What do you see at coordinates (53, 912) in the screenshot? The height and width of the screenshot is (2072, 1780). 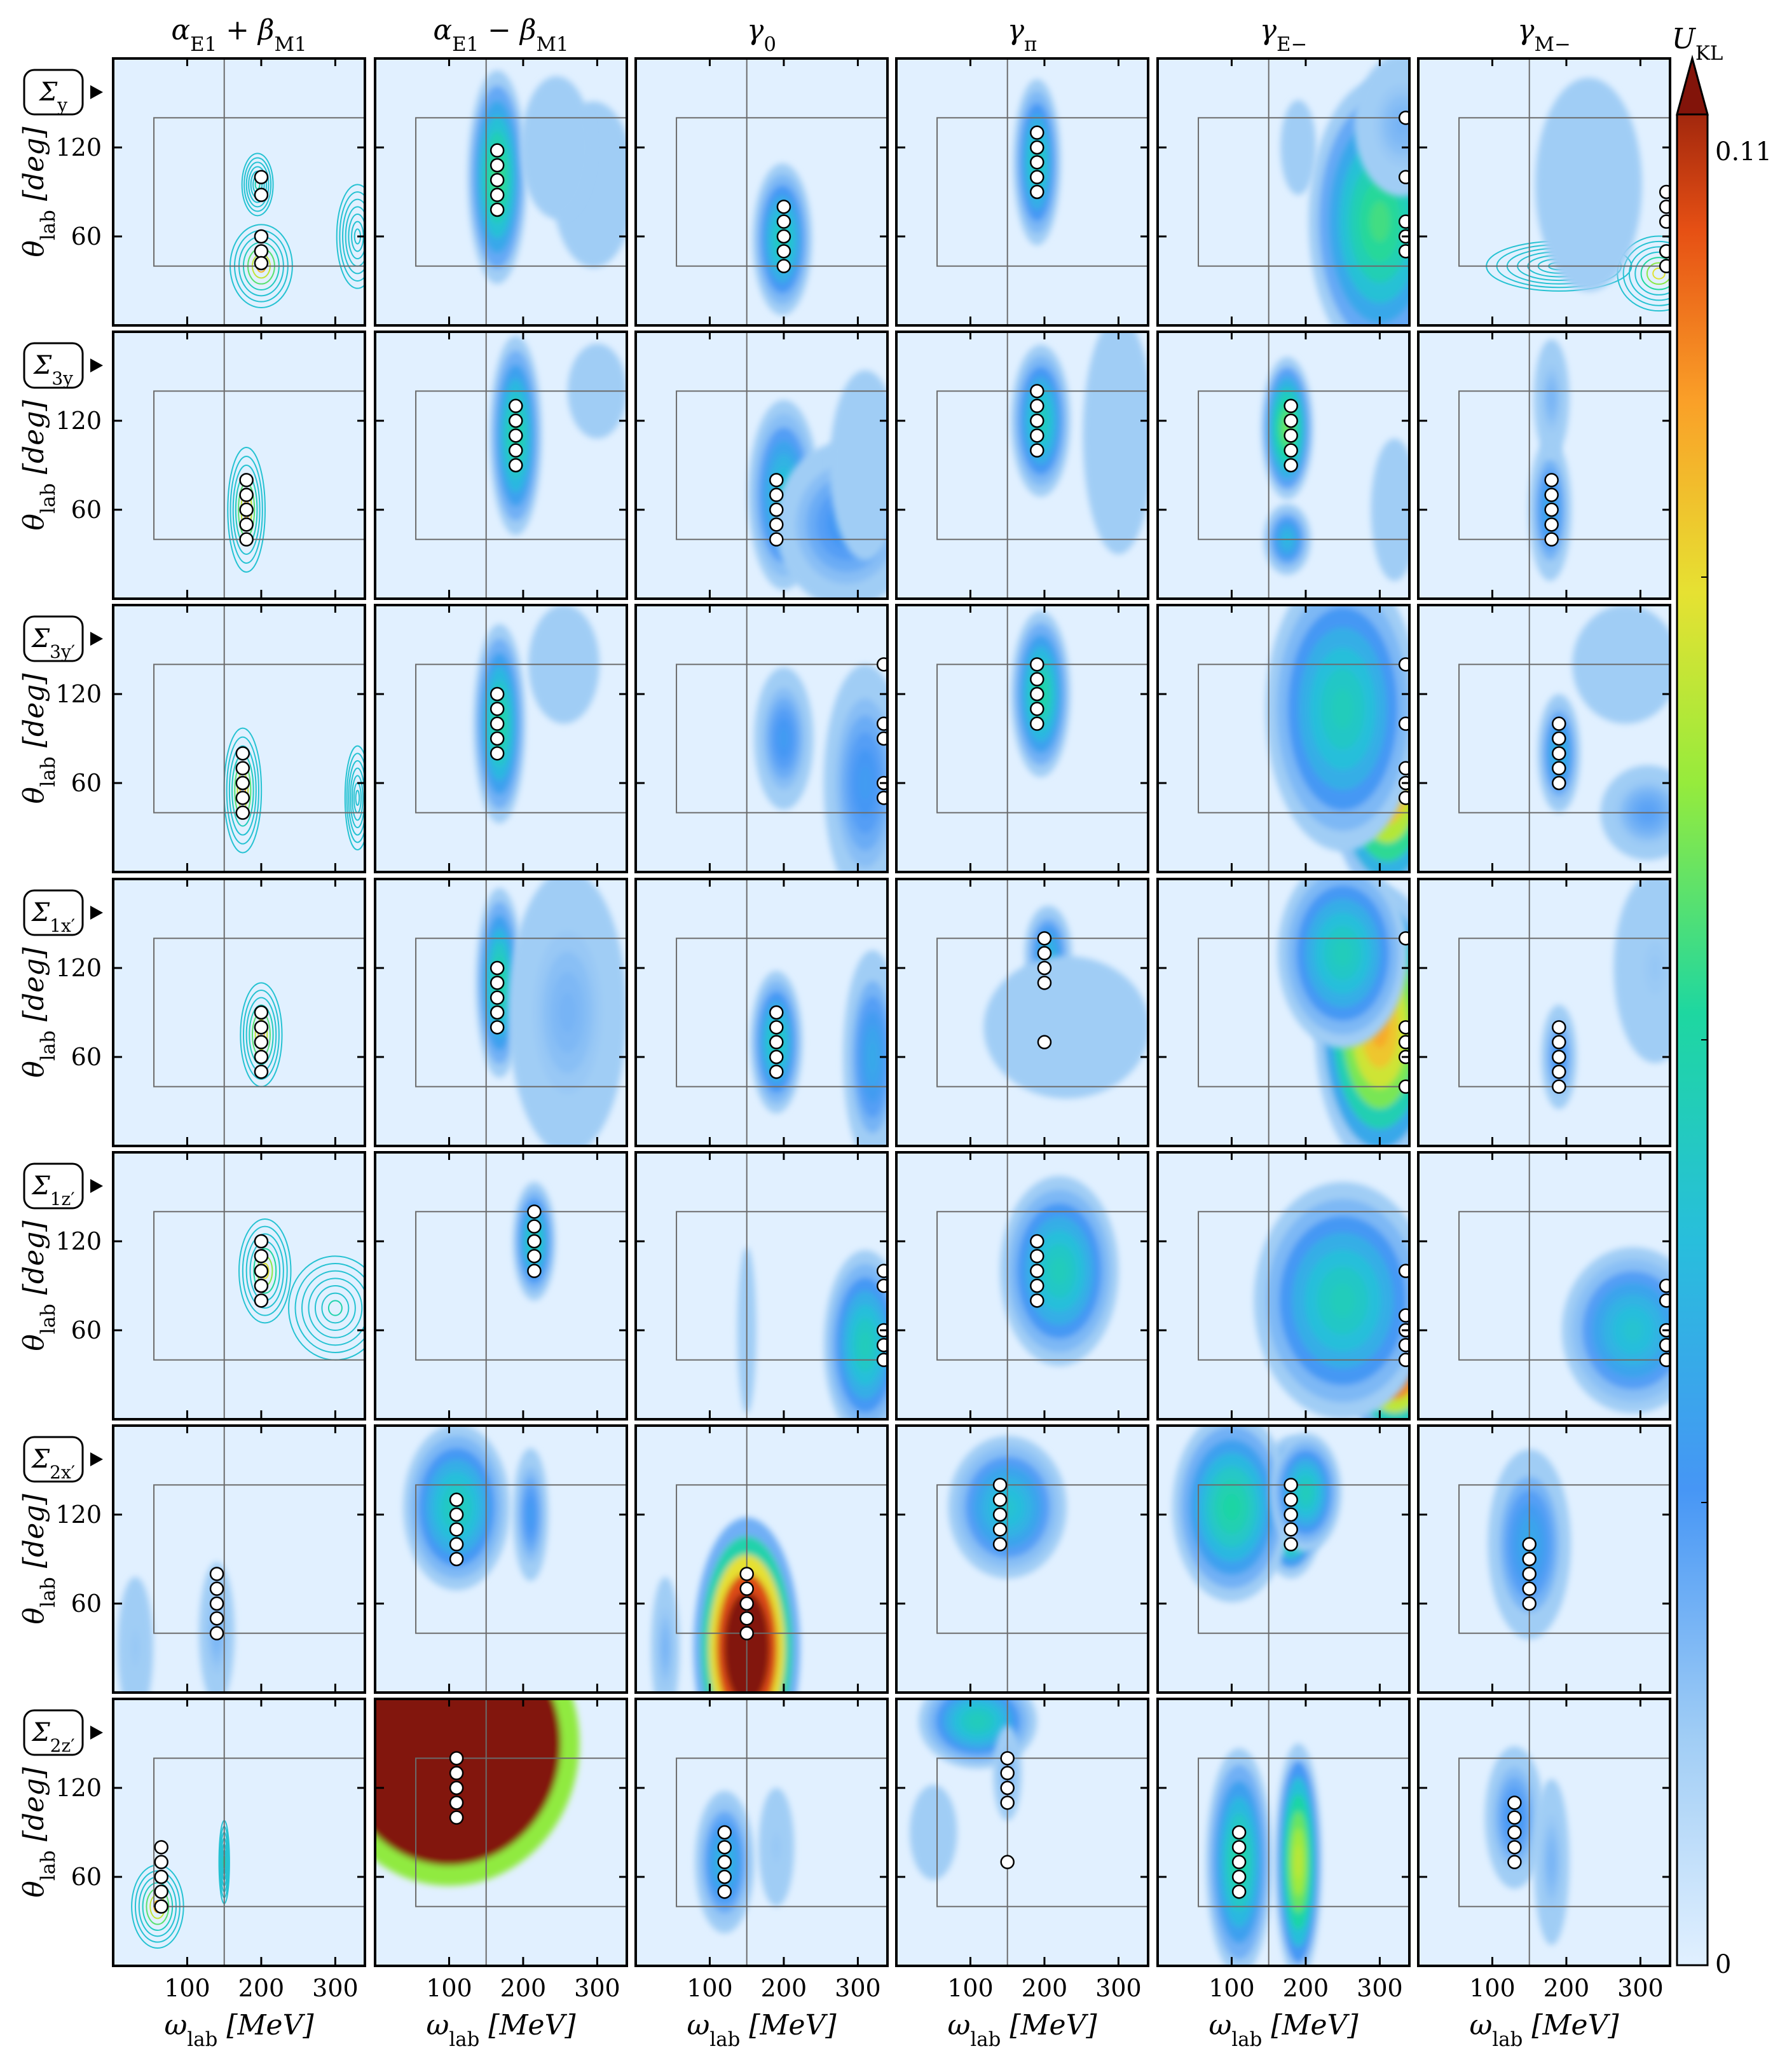 I see `row-badge` at bounding box center [53, 912].